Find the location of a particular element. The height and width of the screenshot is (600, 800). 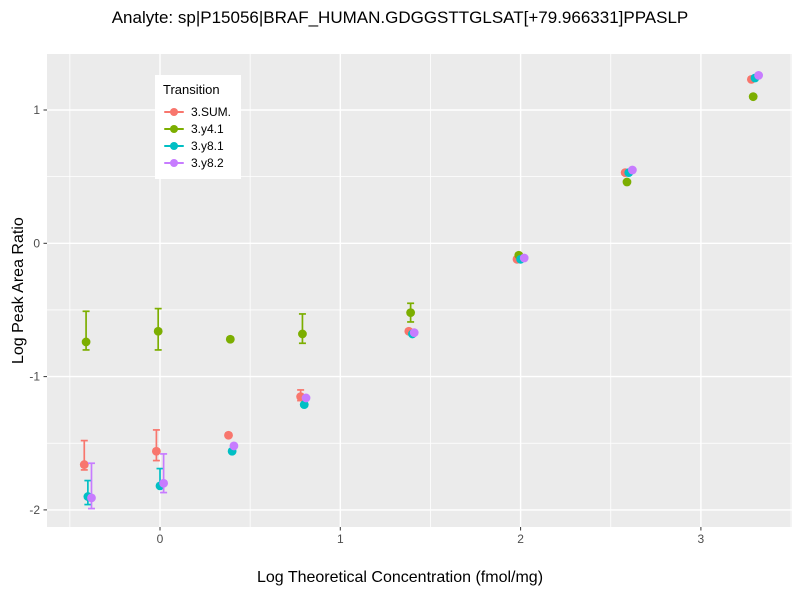

legend-item: 3.y8.1 is located at coordinates (198, 145).